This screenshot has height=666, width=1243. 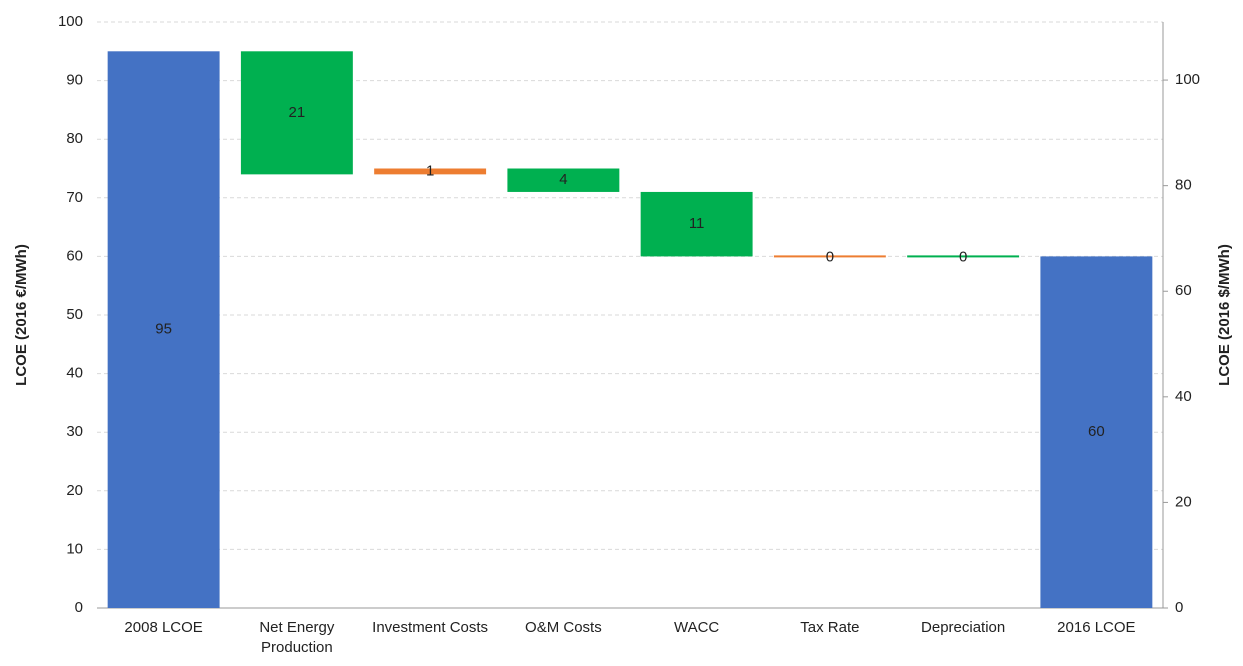 What do you see at coordinates (163, 627) in the screenshot?
I see `x-tick-label: 2008 LCOE` at bounding box center [163, 627].